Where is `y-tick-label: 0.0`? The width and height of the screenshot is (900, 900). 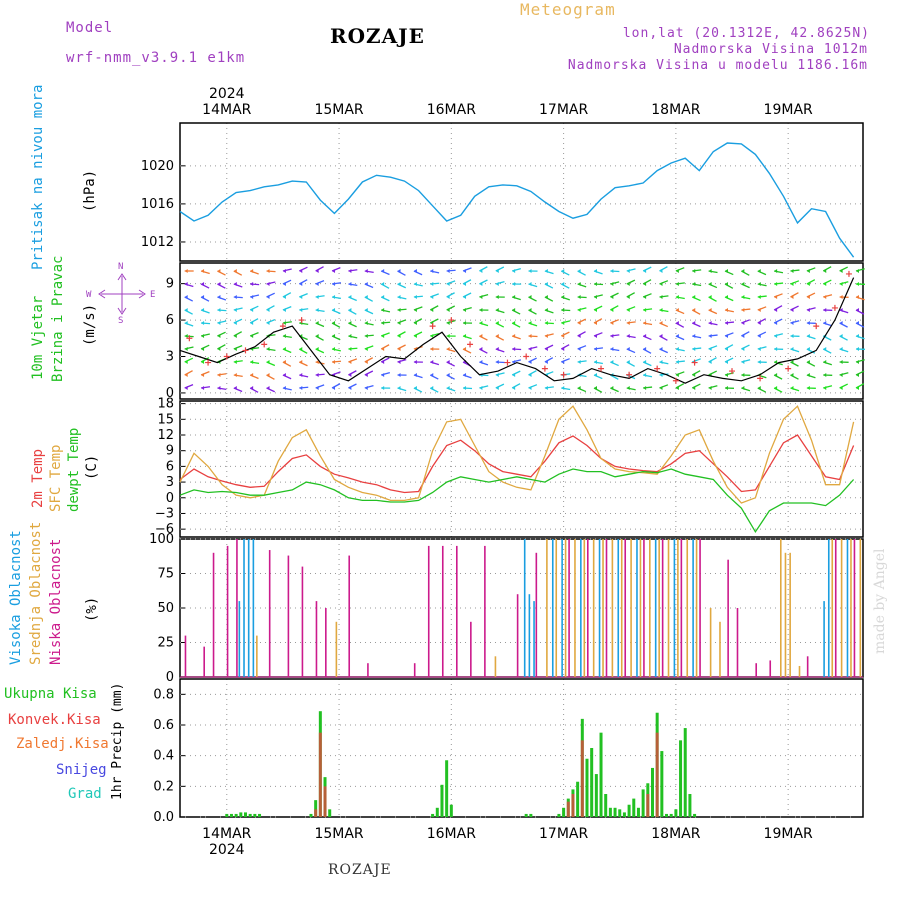 y-tick-label: 0.0 is located at coordinates (163, 817).